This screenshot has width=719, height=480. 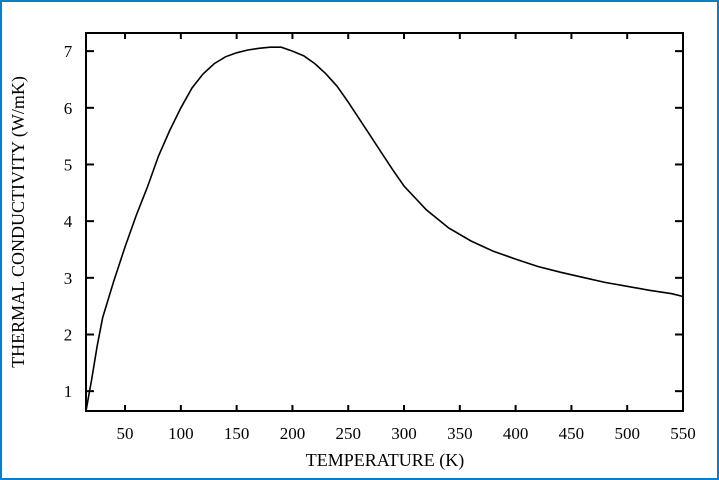 What do you see at coordinates (125, 433) in the screenshot?
I see `x-tick-label: 50` at bounding box center [125, 433].